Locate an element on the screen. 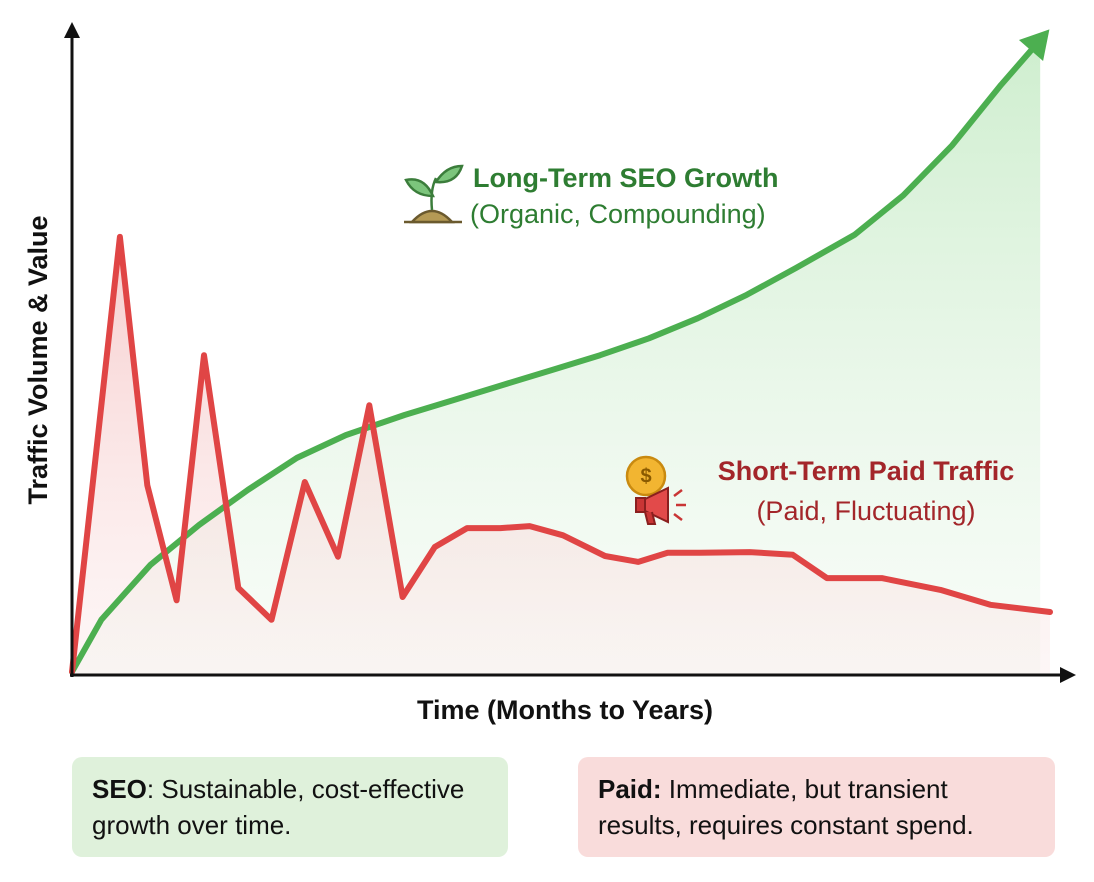 Image resolution: width=1094 pixels, height=882 pixels. line-arrowhead is located at coordinates (1034, 45).